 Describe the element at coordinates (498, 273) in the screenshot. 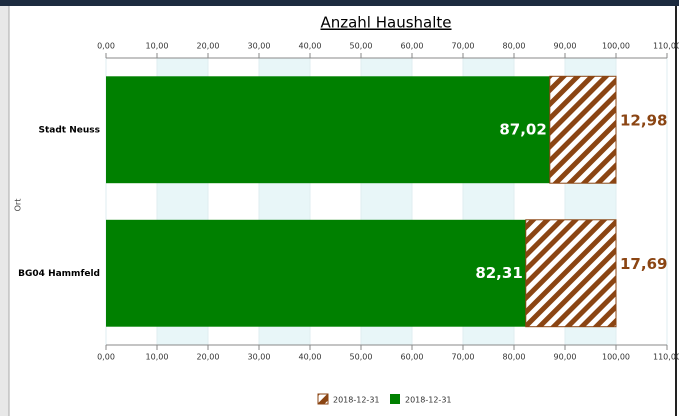

I see `value-label: 82,31` at that location.